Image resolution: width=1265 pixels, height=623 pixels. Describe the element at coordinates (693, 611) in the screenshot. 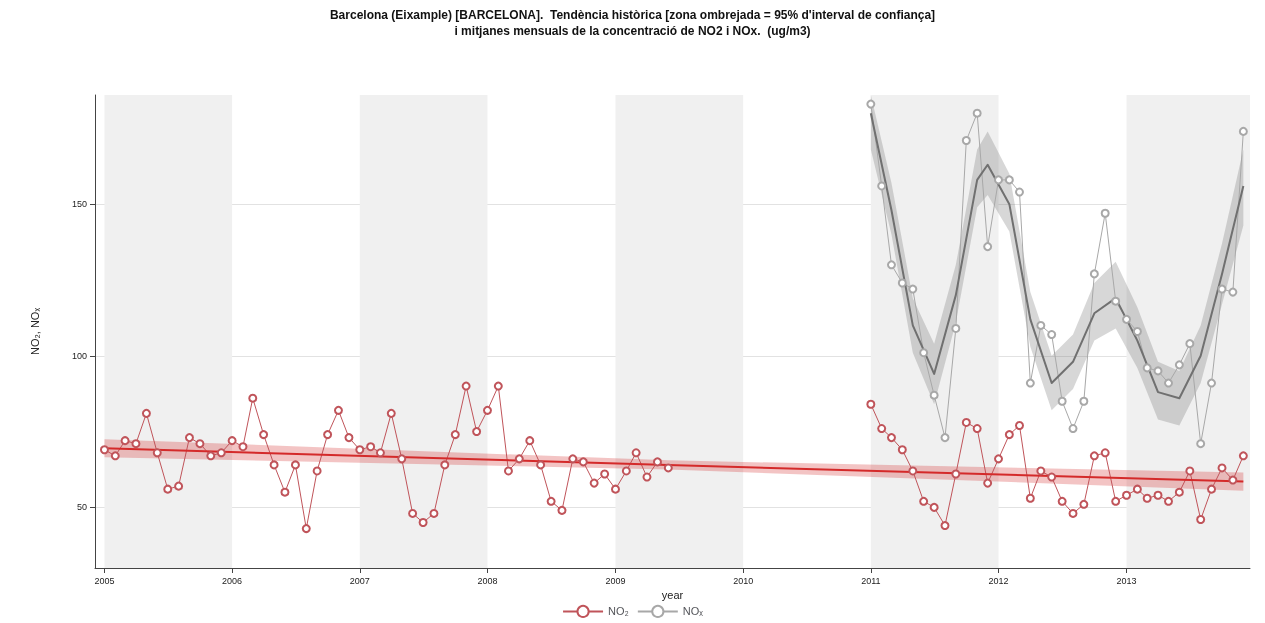

I see `legend-label: NOₓ` at that location.